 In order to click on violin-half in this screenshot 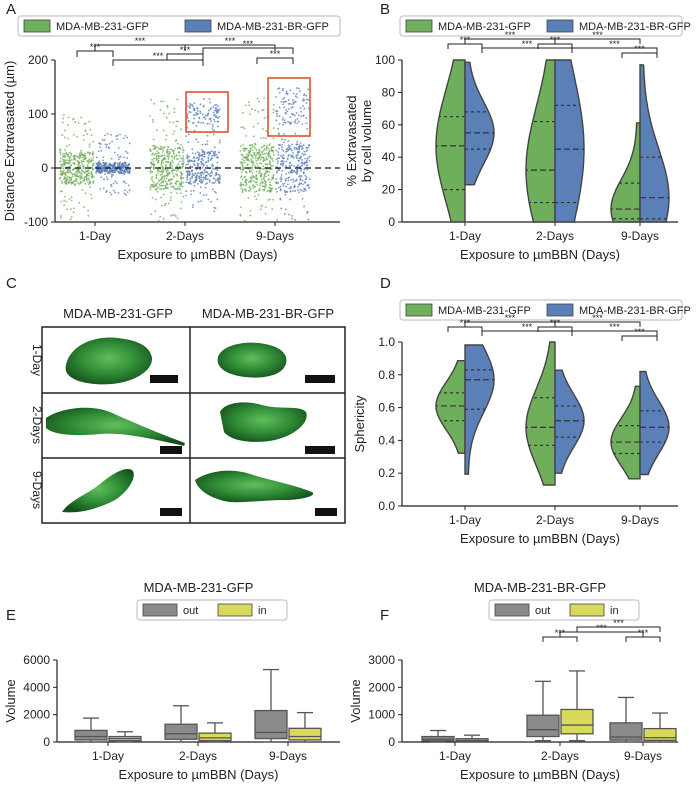, I will do `click(540, 141)`.